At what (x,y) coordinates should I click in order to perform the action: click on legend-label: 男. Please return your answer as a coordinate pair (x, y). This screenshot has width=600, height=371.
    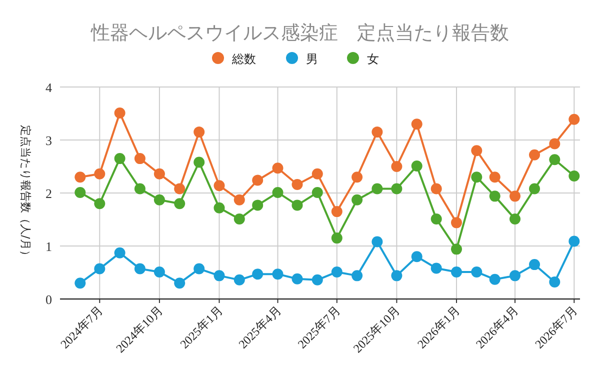
    Looking at the image, I should click on (312, 59).